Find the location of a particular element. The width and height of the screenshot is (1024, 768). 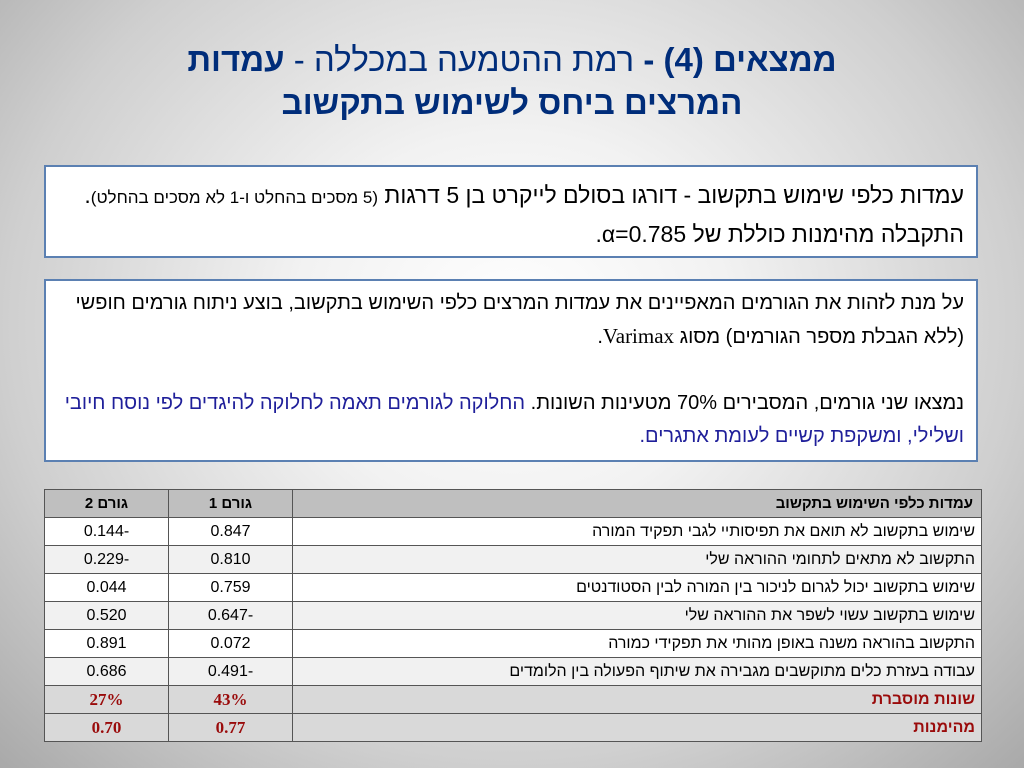

title-bold-findings: ממצאים (4) - is located at coordinates (740, 59).